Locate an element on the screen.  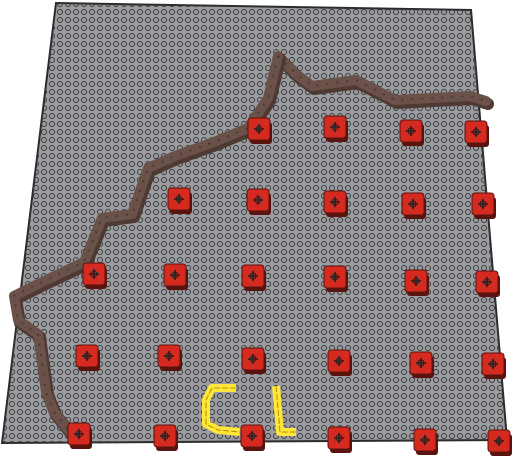
yellow-shape-edge is located at coordinates (223, 410).